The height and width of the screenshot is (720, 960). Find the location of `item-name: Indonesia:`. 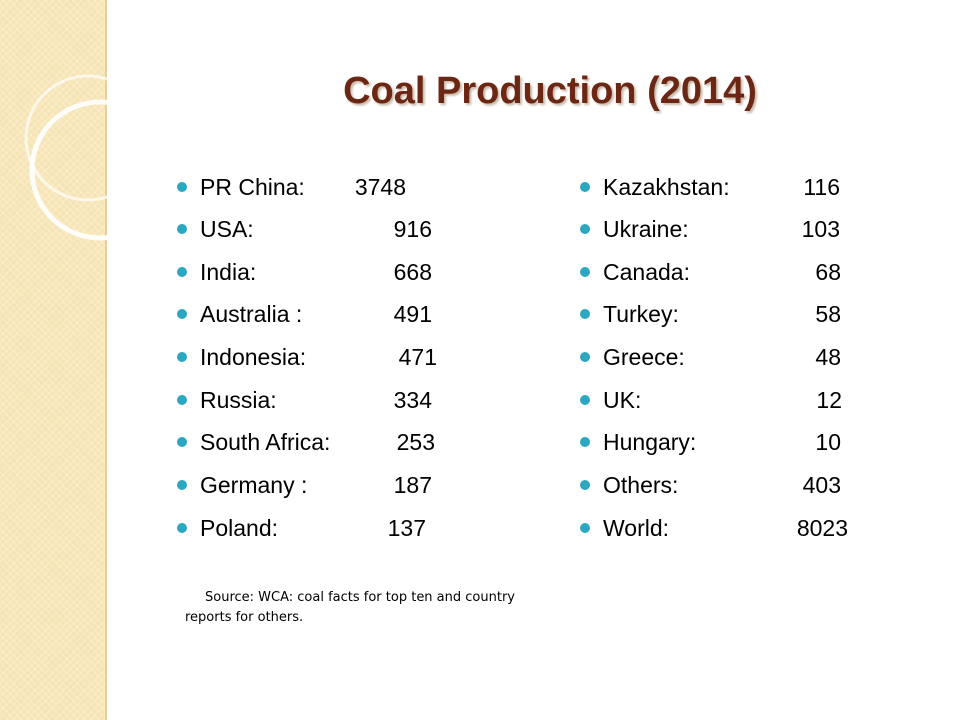

item-name: Indonesia: is located at coordinates (253, 357).